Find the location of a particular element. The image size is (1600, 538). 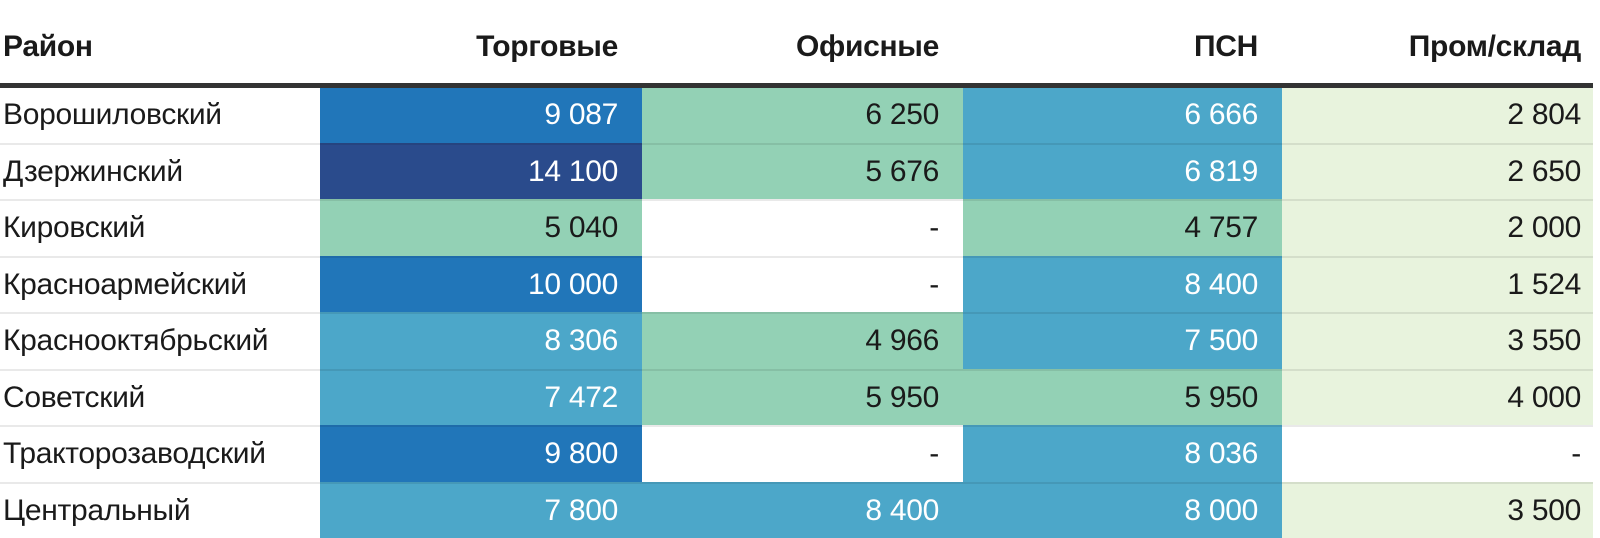

cell-psn: 5 950 is located at coordinates (1122, 396).